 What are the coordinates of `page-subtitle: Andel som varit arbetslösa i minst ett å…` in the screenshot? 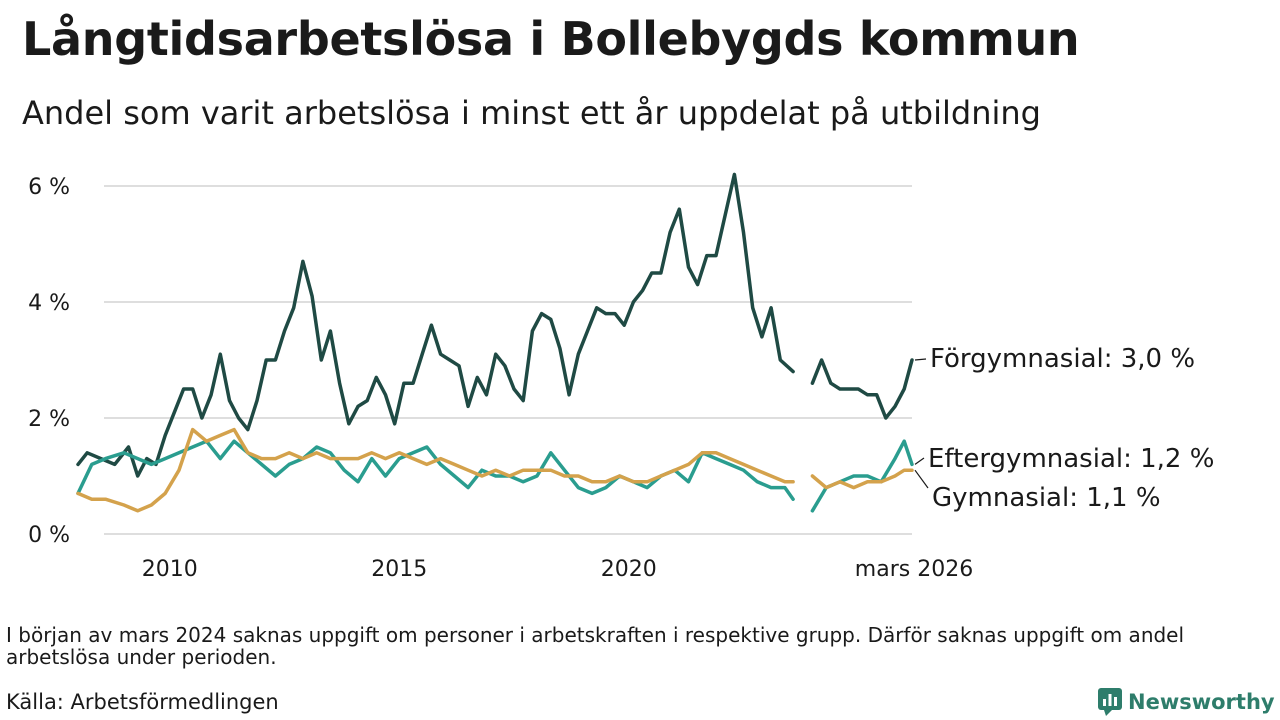 It's located at (531, 113).